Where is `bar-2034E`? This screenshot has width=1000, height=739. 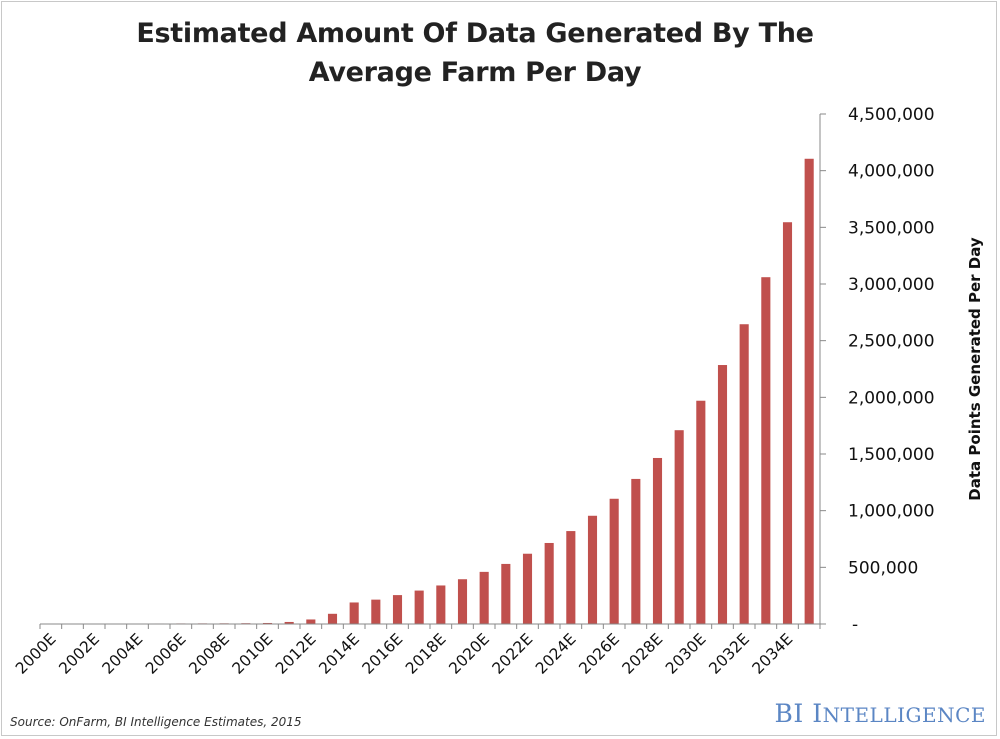 bar-2034E is located at coordinates (787, 423).